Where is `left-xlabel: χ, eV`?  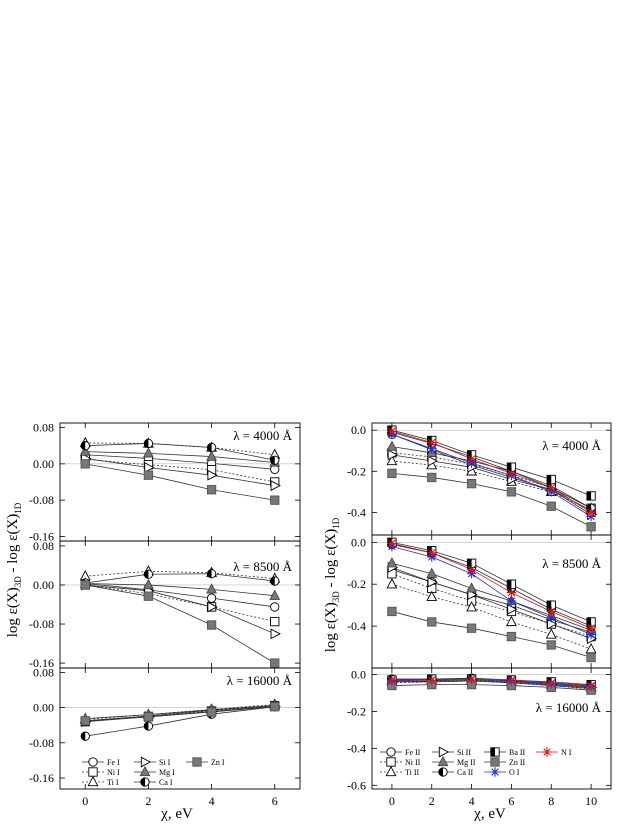 left-xlabel: χ, eV is located at coordinates (176, 814).